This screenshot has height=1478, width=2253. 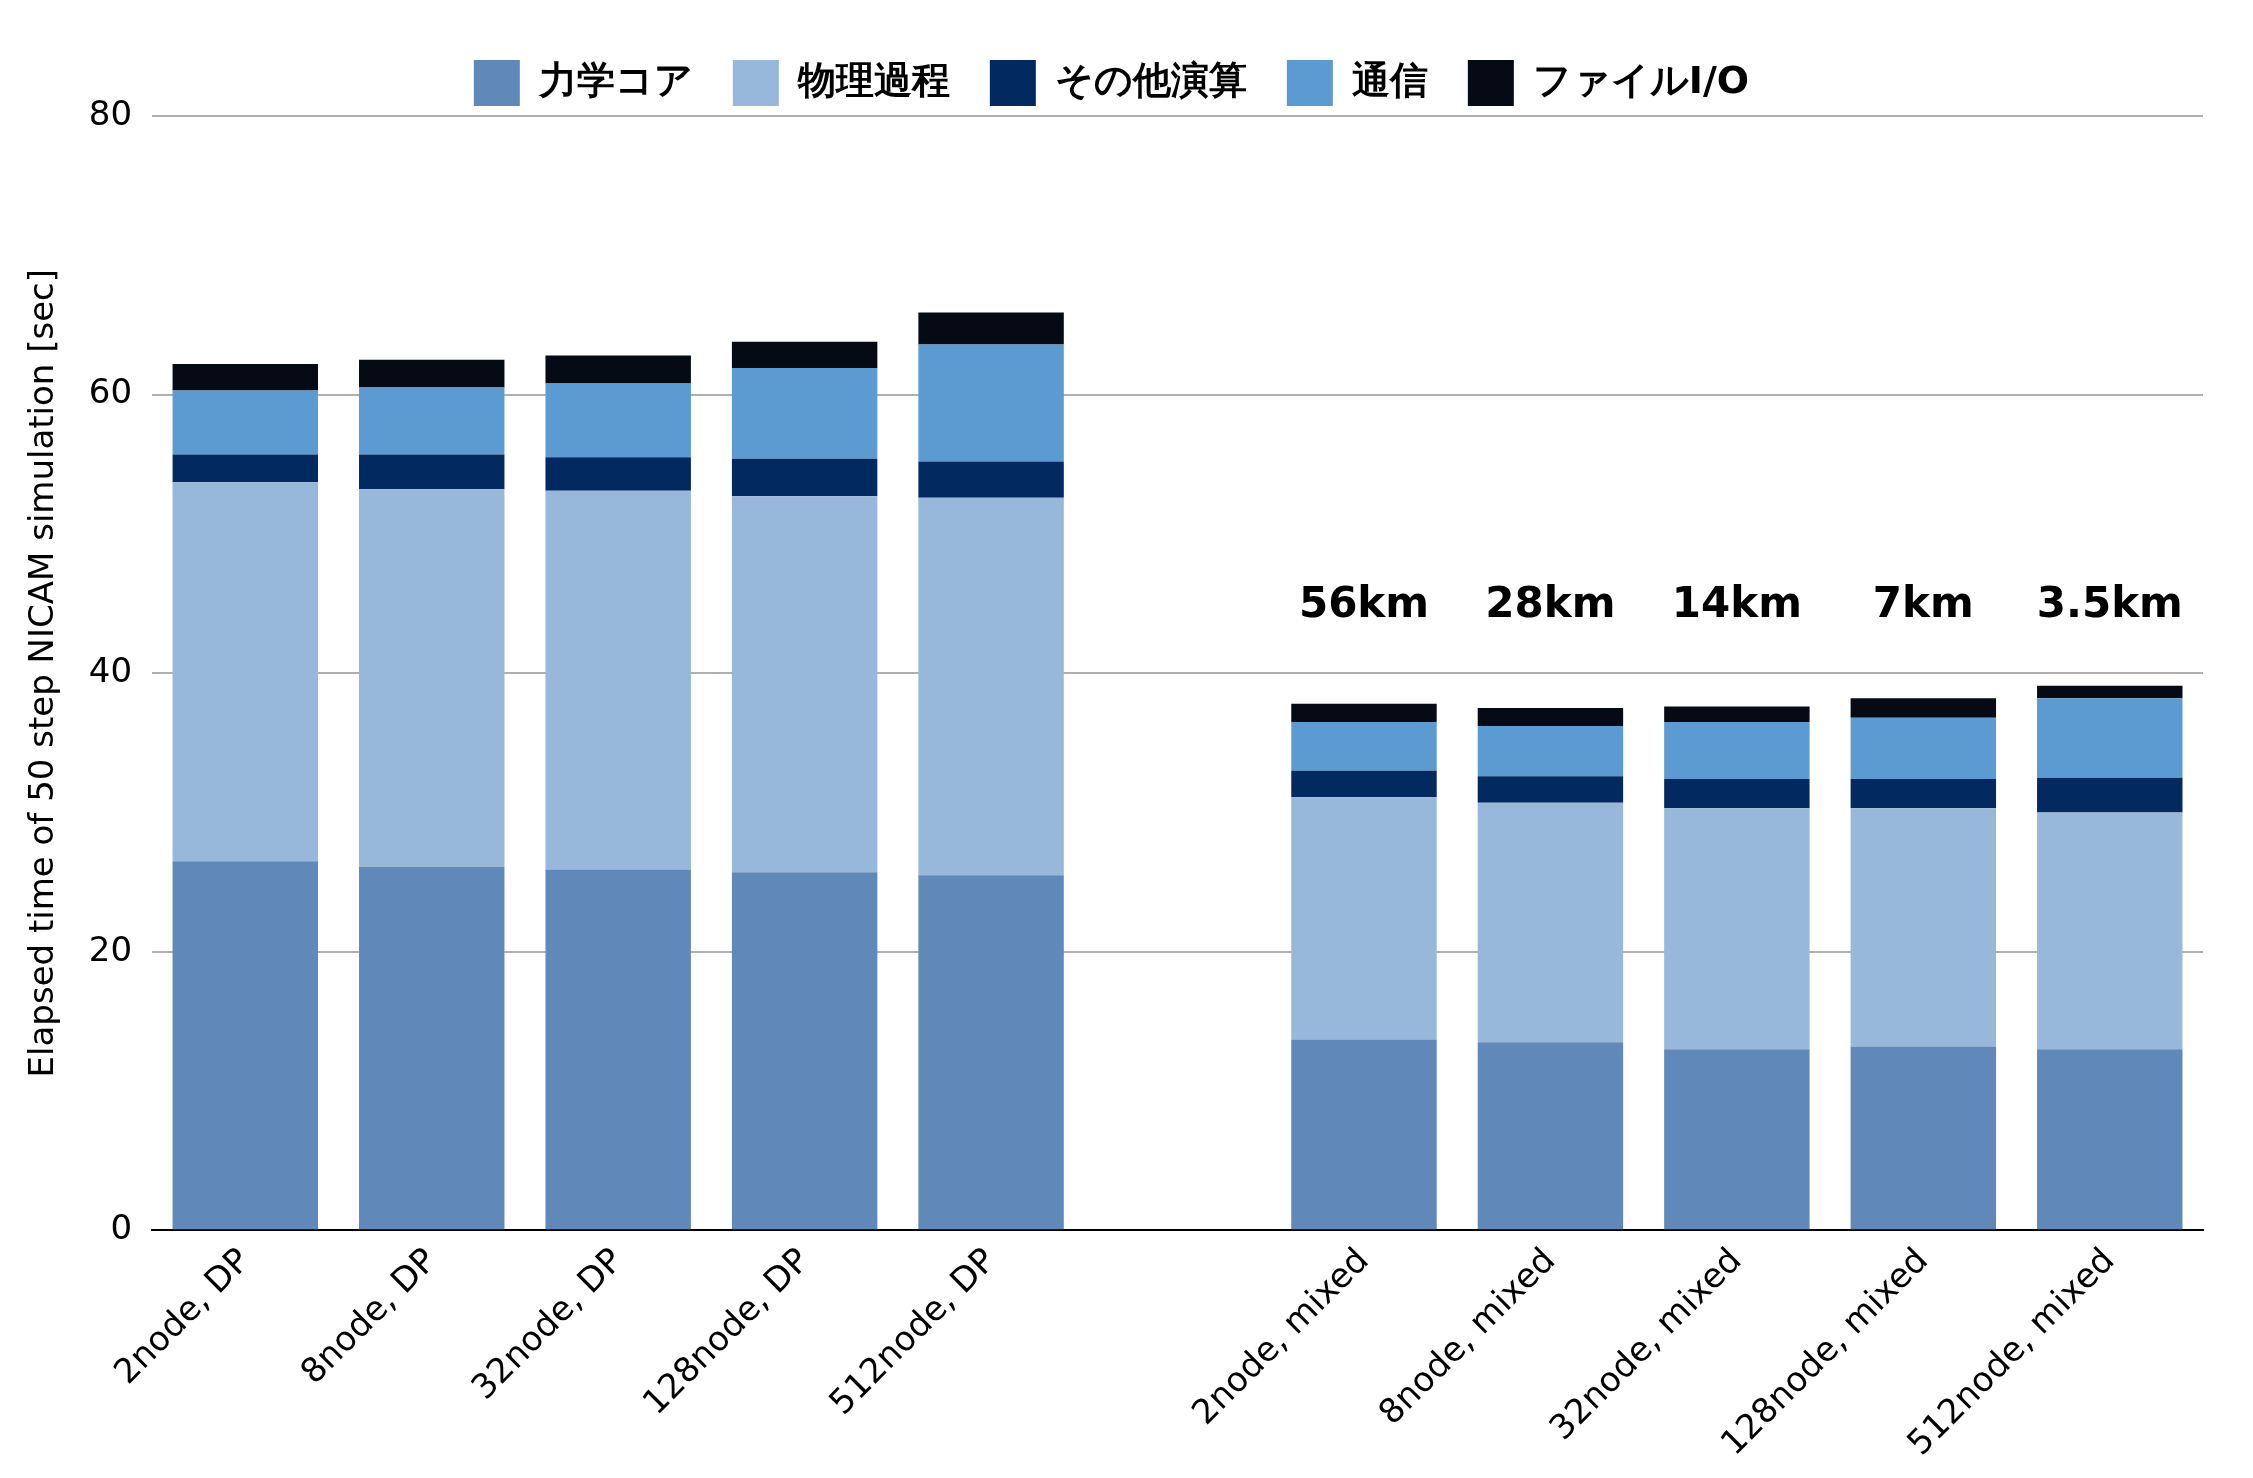 What do you see at coordinates (110, 391) in the screenshot?
I see `y-tick-label: 60` at bounding box center [110, 391].